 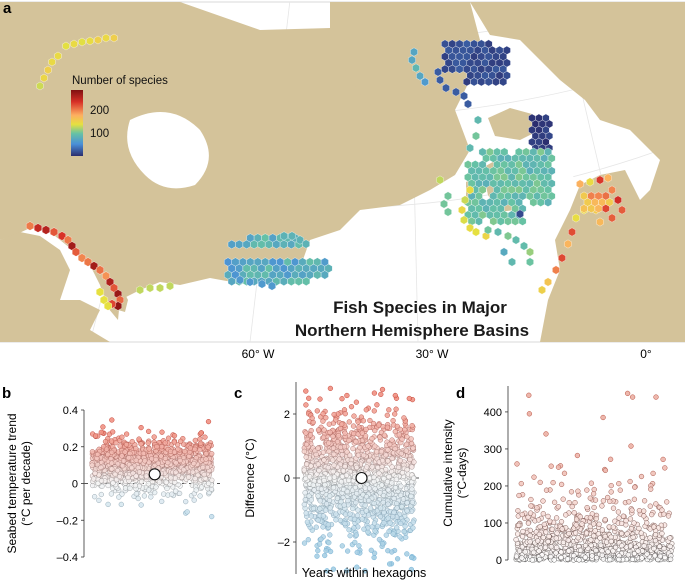 What do you see at coordinates (287, 415) in the screenshot?
I see `y-tick-label: 2` at bounding box center [287, 415].